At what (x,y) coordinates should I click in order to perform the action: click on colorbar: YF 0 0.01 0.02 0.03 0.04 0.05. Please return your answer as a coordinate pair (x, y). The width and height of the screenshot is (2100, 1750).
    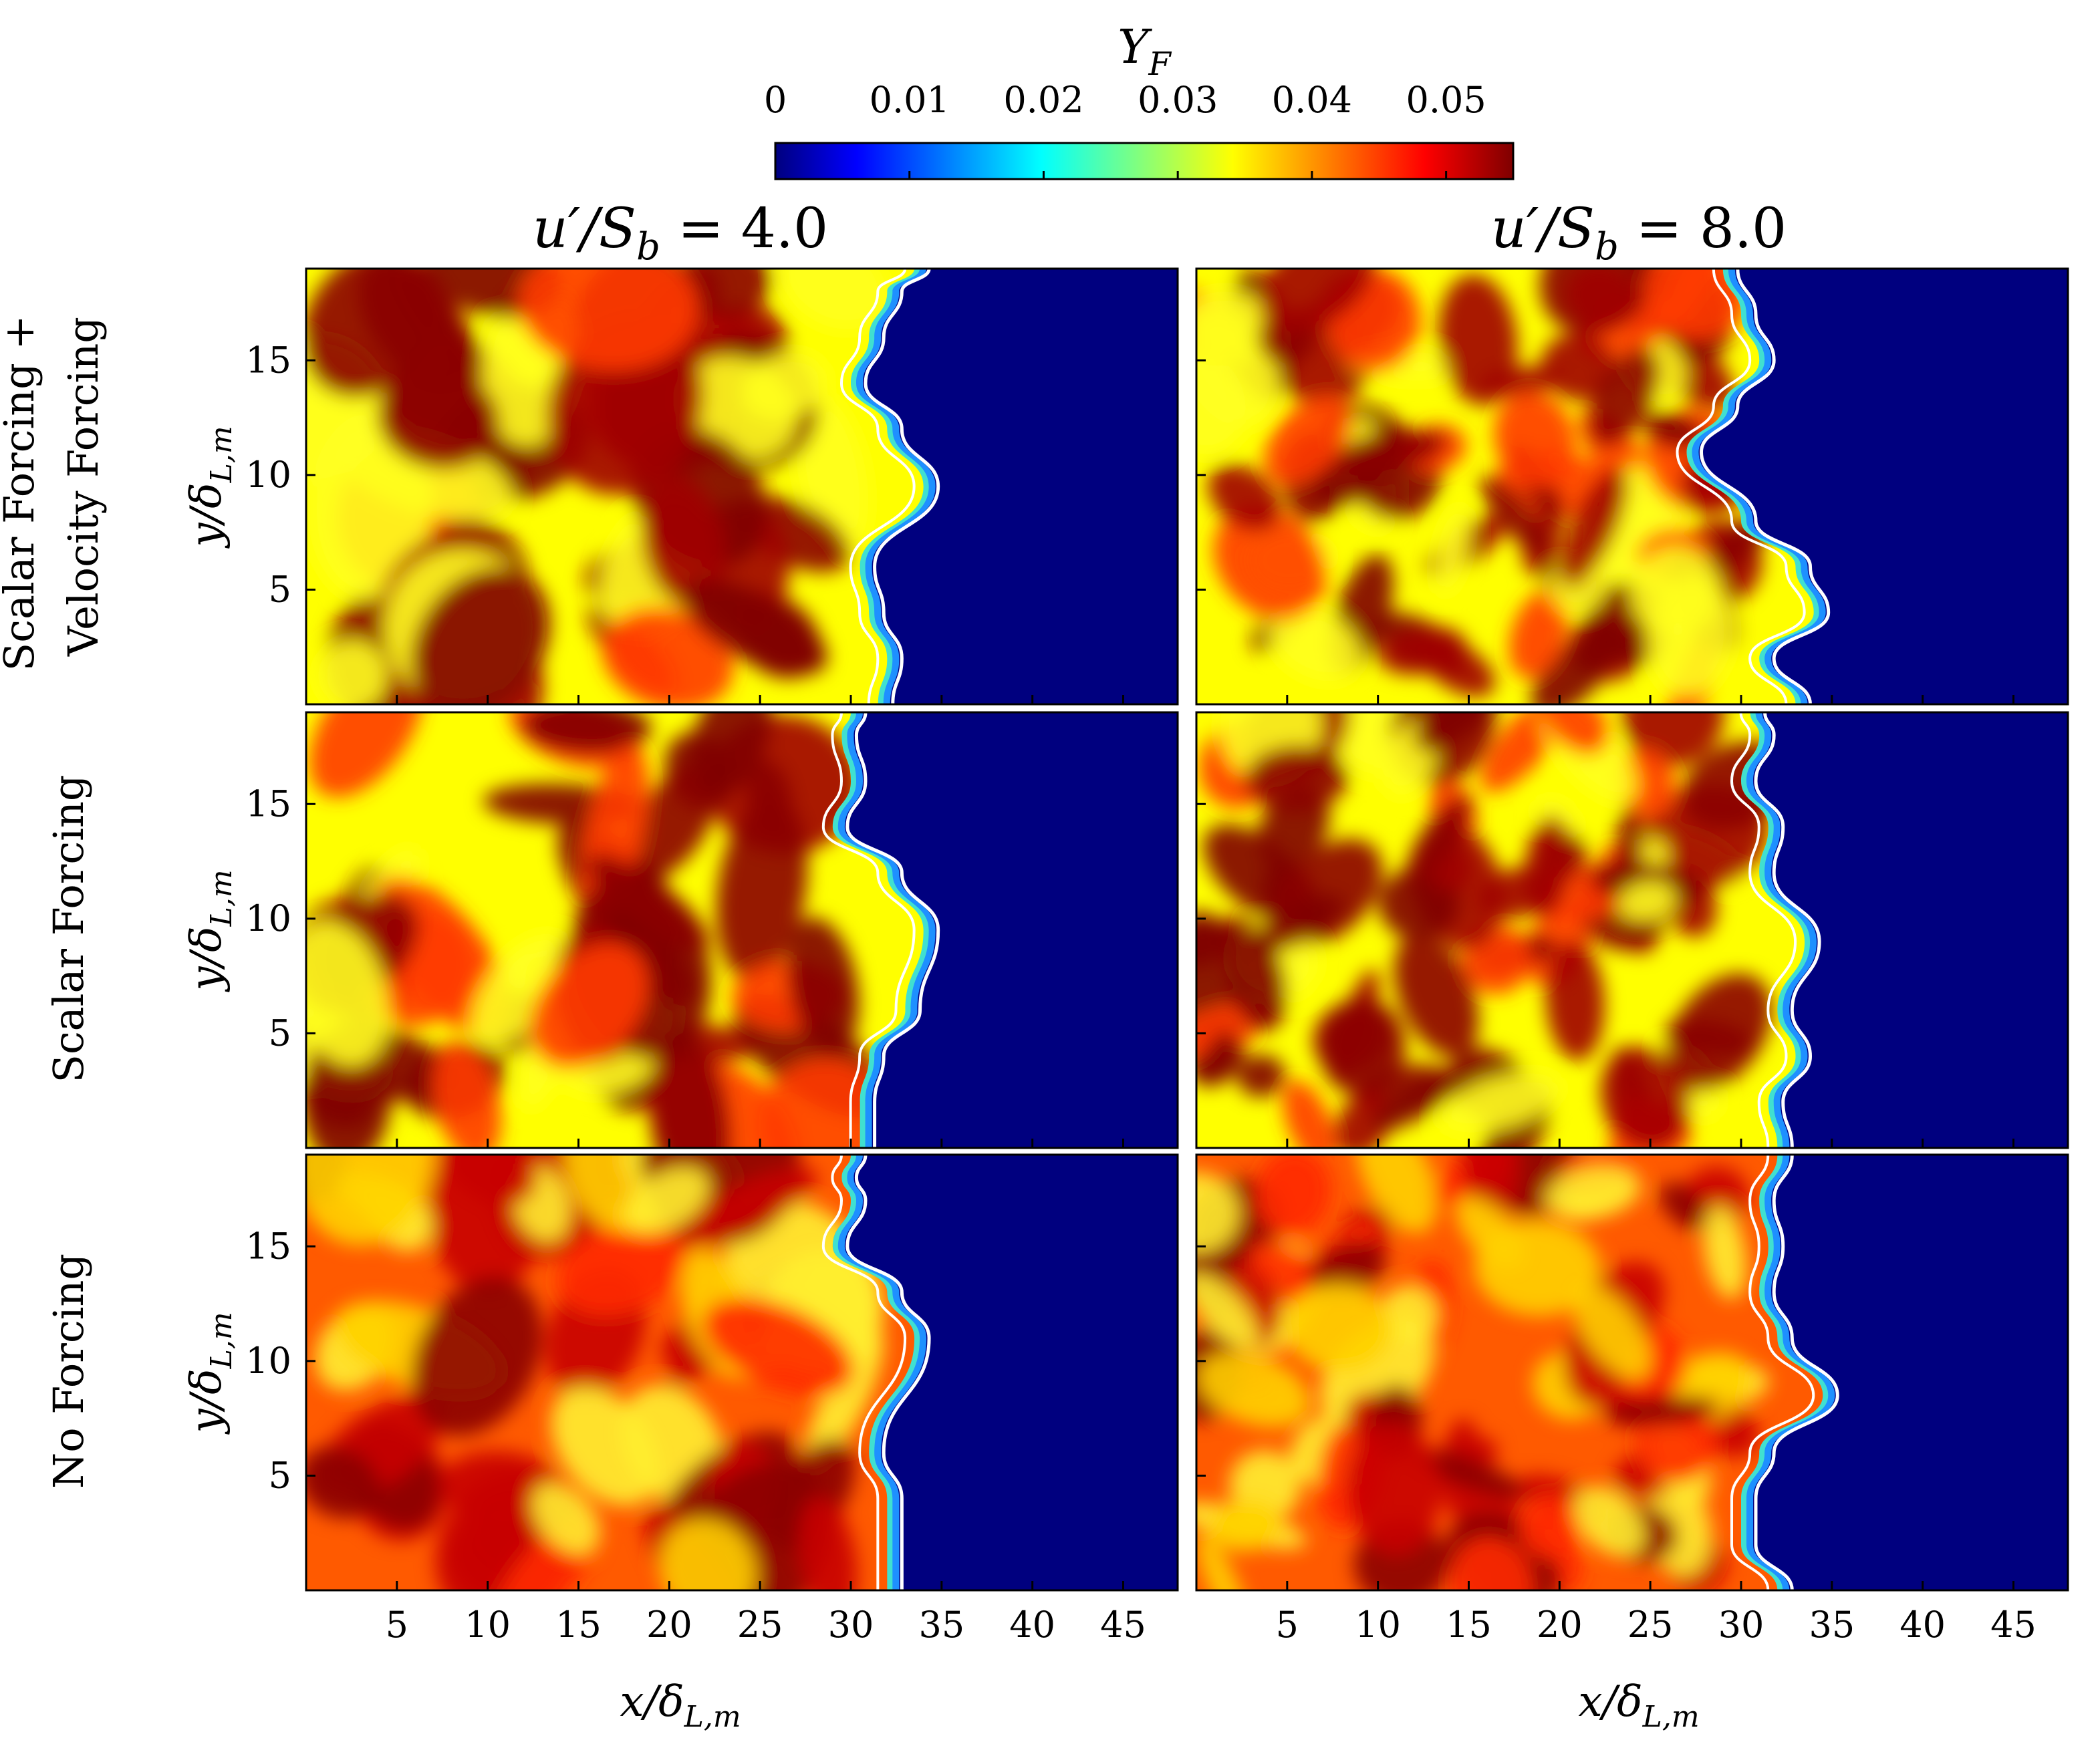
    Looking at the image, I should click on (1139, 100).